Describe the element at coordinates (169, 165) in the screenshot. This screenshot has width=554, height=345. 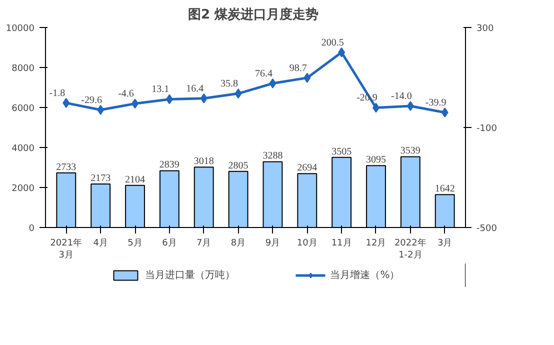
I see `data-label: 2839` at that location.